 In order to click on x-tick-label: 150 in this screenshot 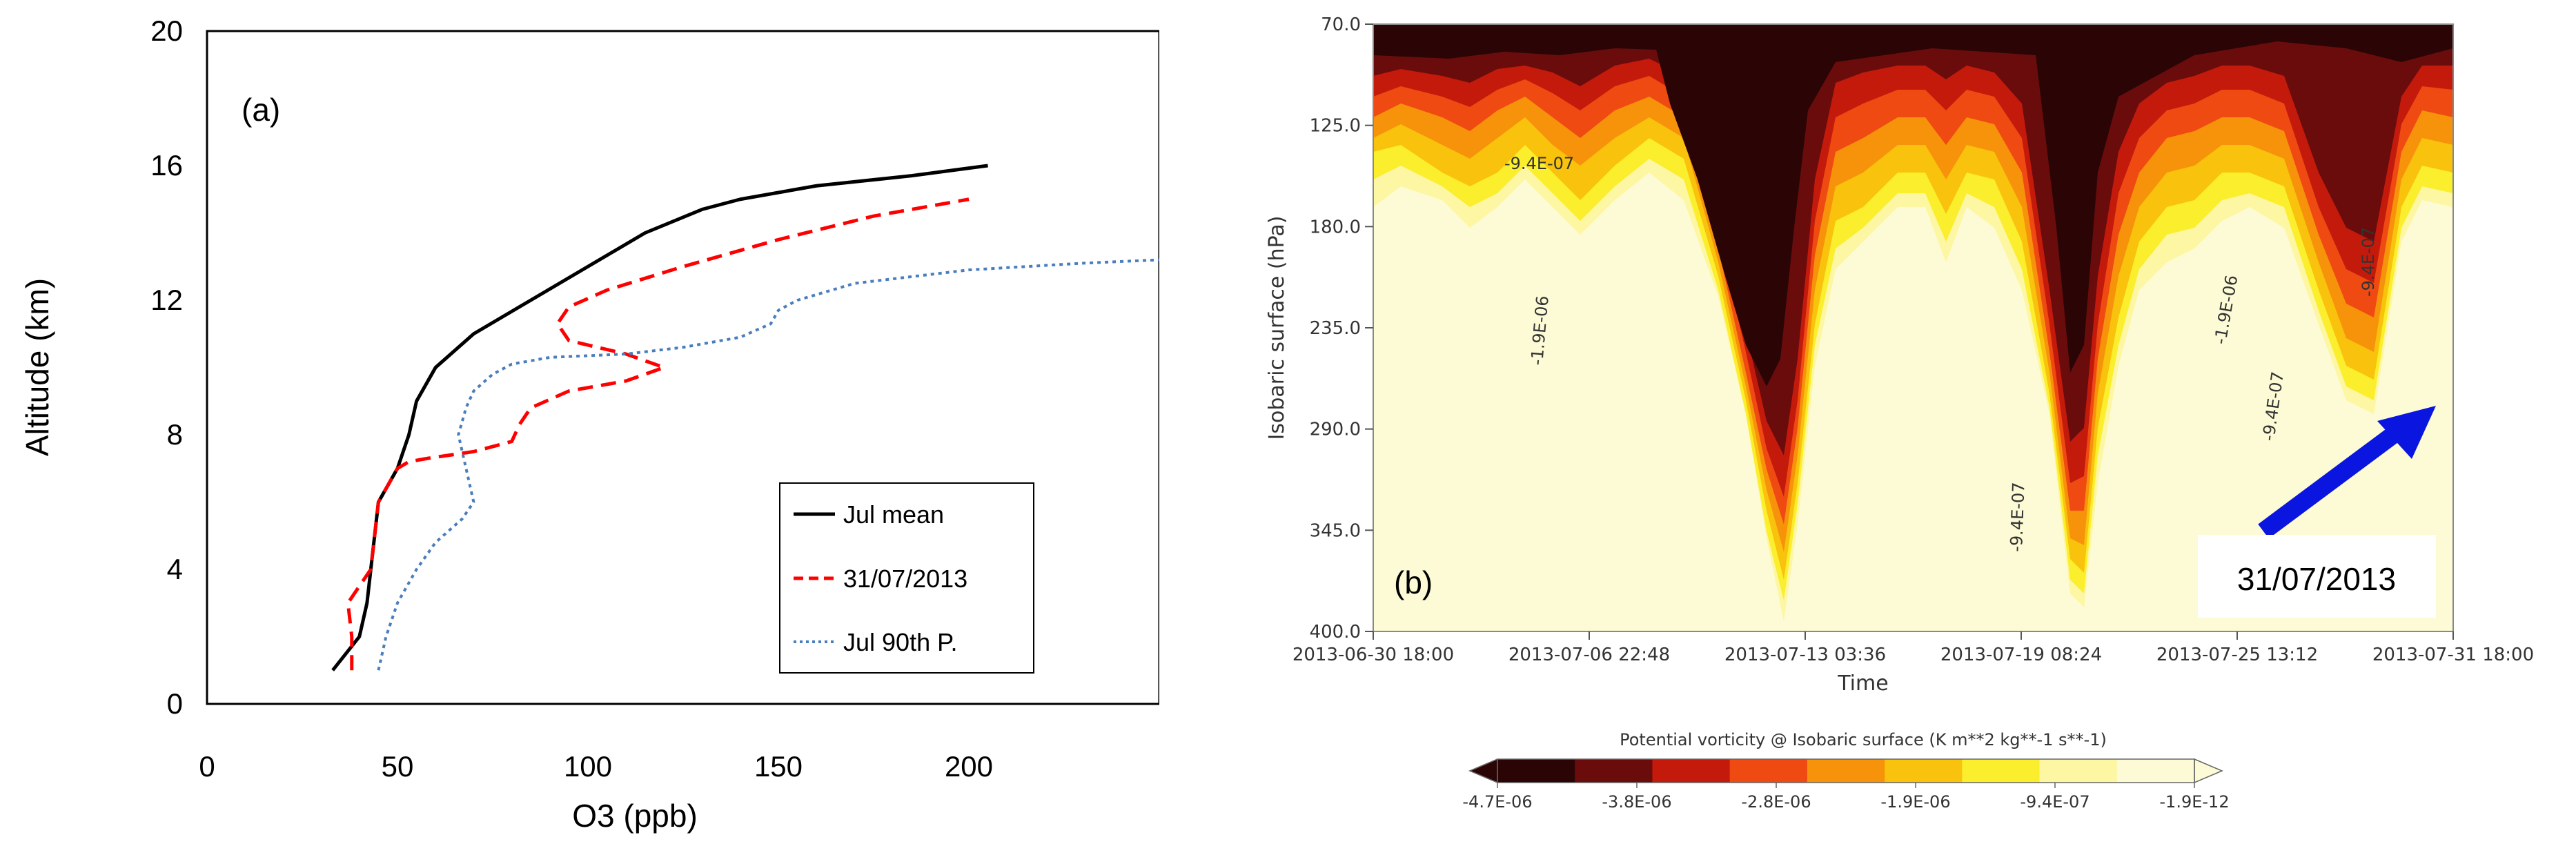, I will do `click(778, 767)`.